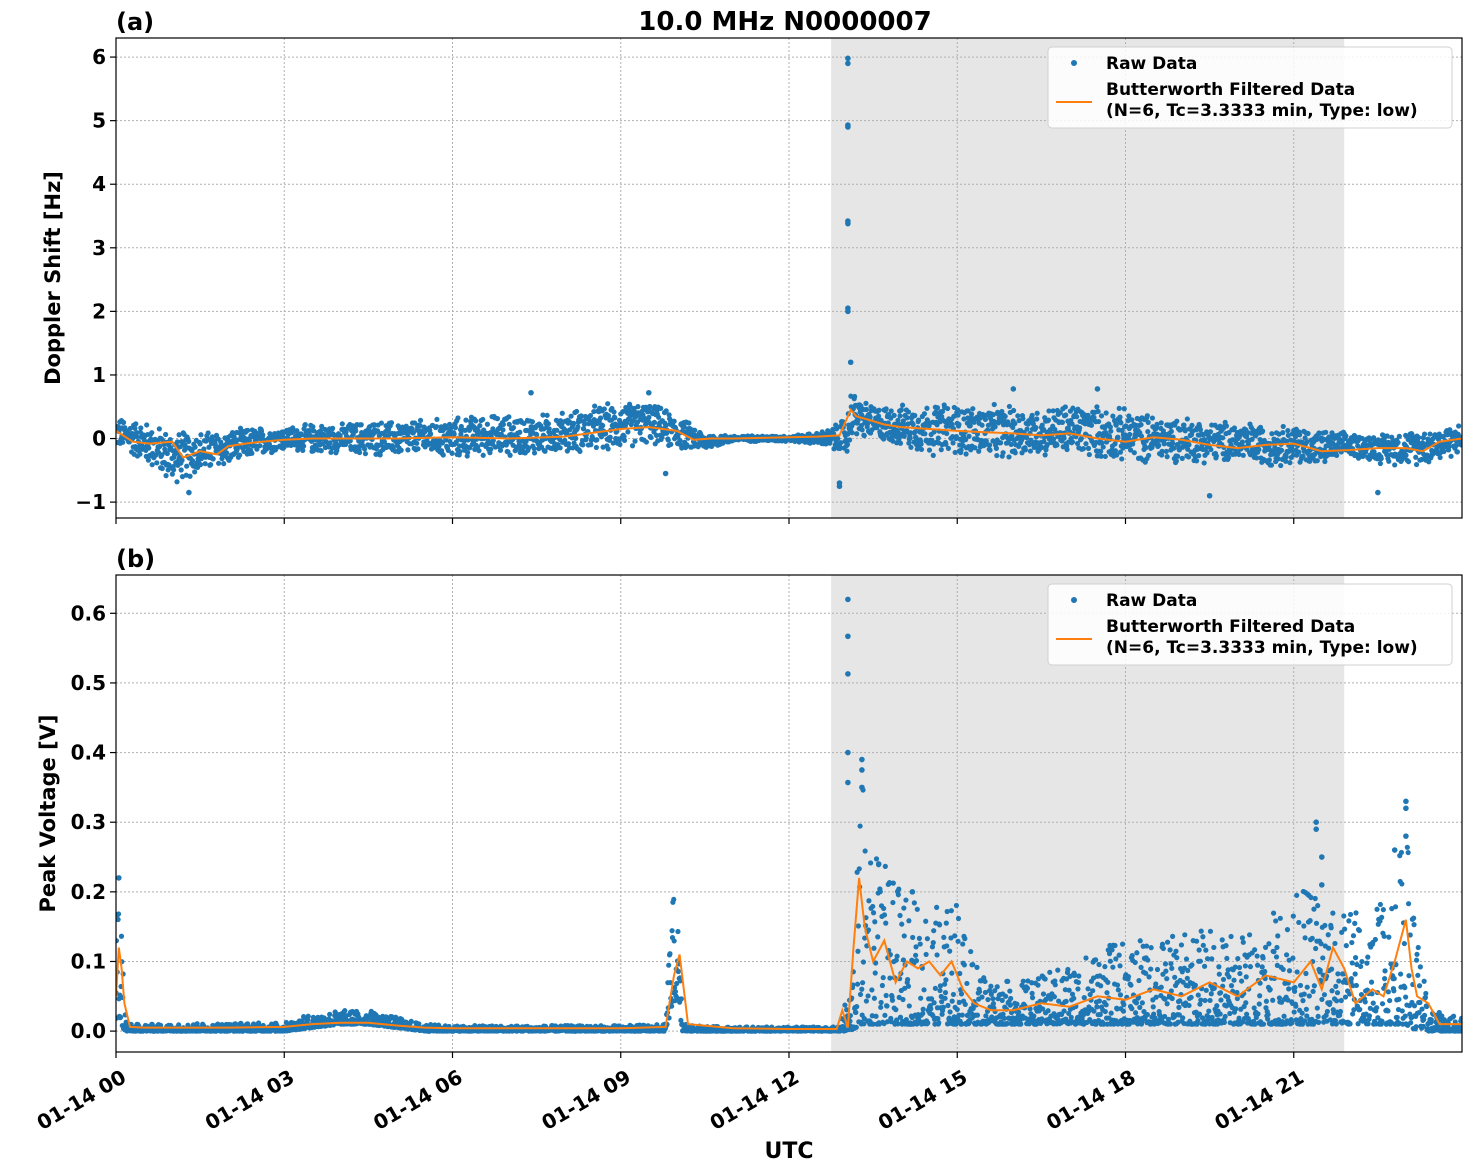 The height and width of the screenshot is (1172, 1471). What do you see at coordinates (99, 311) in the screenshot?
I see `y-tick-label: 2` at bounding box center [99, 311].